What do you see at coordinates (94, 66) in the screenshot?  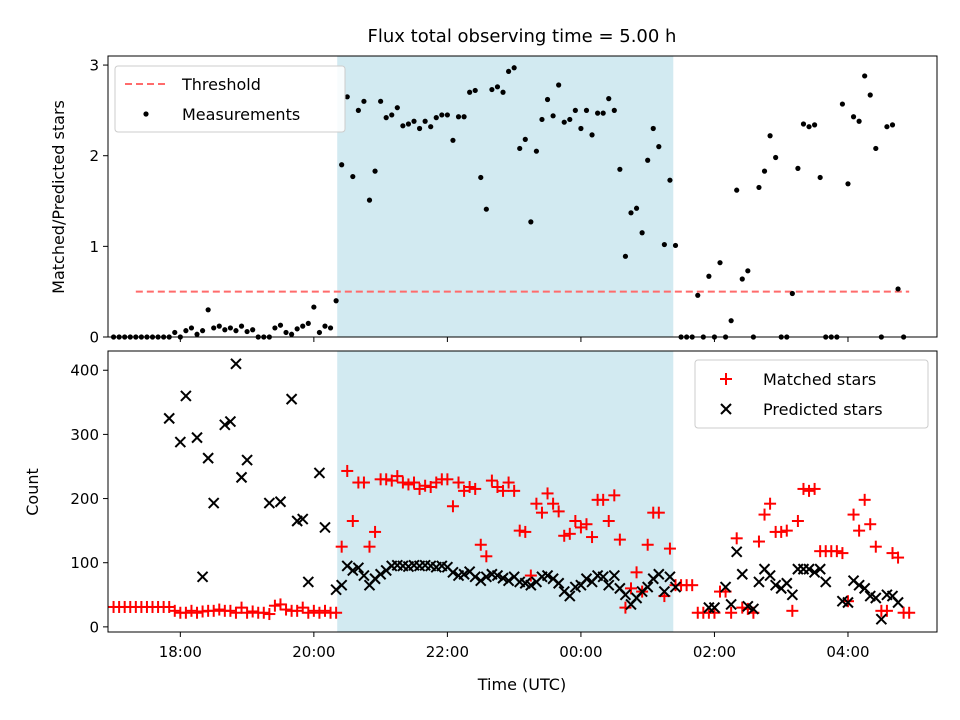 I see `top-y-tick-label: 3` at bounding box center [94, 66].